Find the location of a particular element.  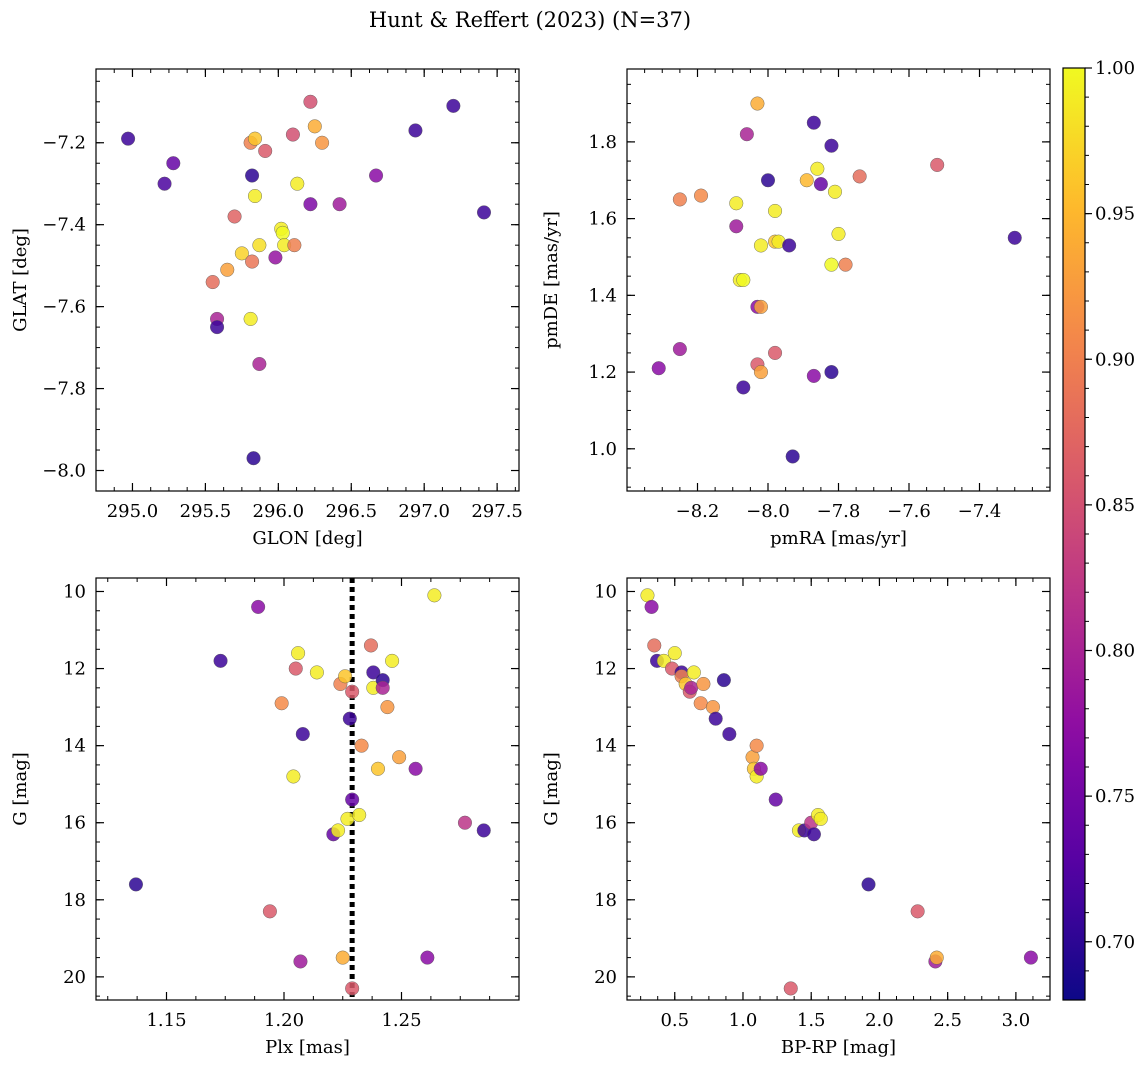

colorbar-tick-label: 0.70 is located at coordinates (1115, 942).